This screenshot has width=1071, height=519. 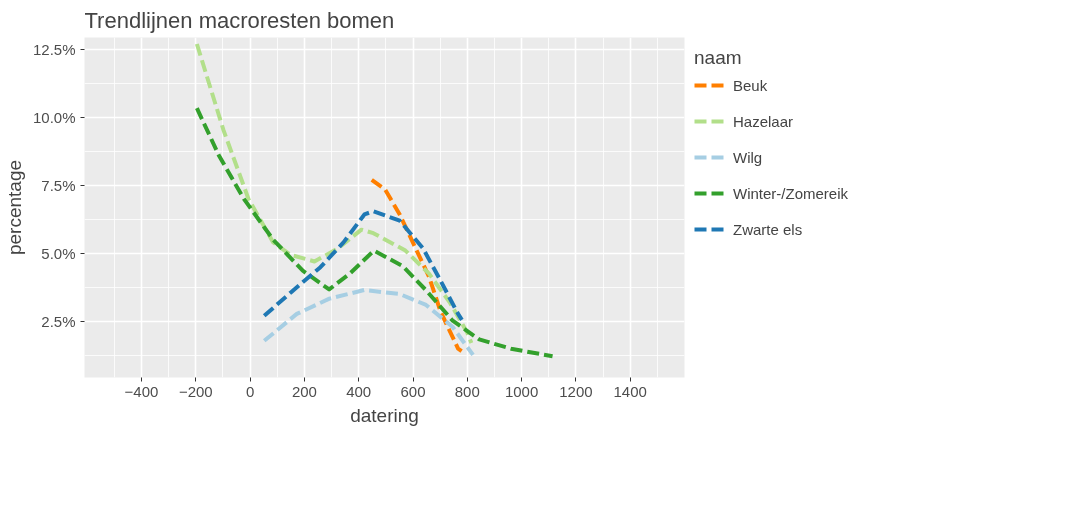 I want to click on y-tick-label: 12.5%, so click(x=54, y=49).